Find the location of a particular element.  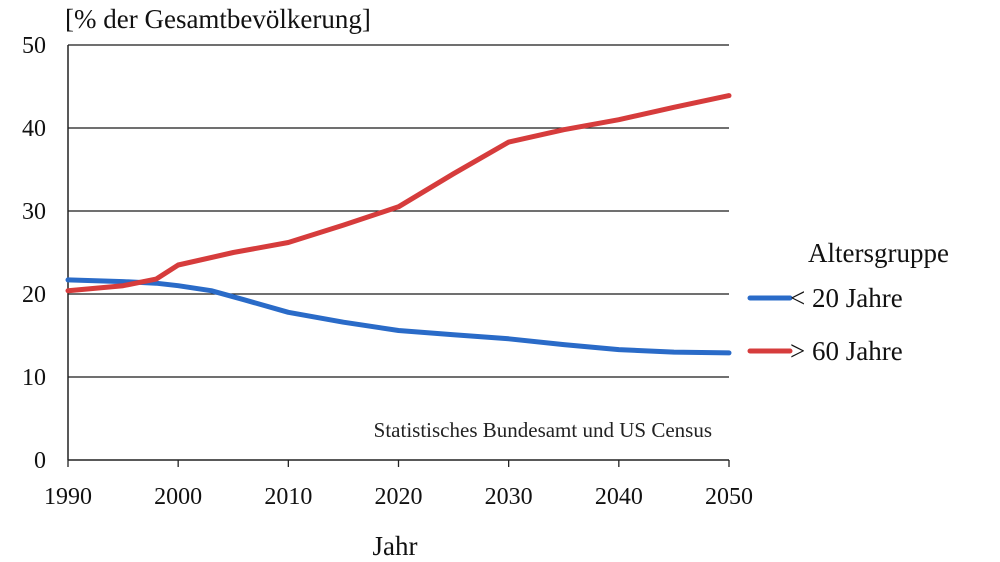

y-tick-label: 40 is located at coordinates (34, 129).